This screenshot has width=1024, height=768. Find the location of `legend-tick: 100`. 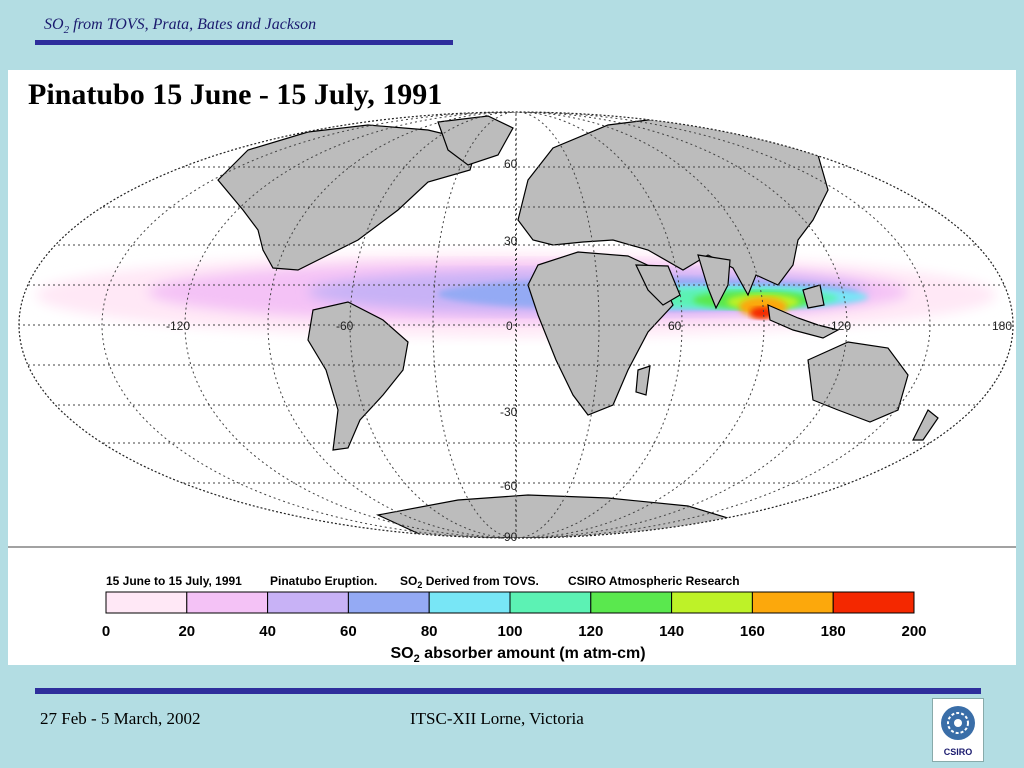

legend-tick: 100 is located at coordinates (509, 631).